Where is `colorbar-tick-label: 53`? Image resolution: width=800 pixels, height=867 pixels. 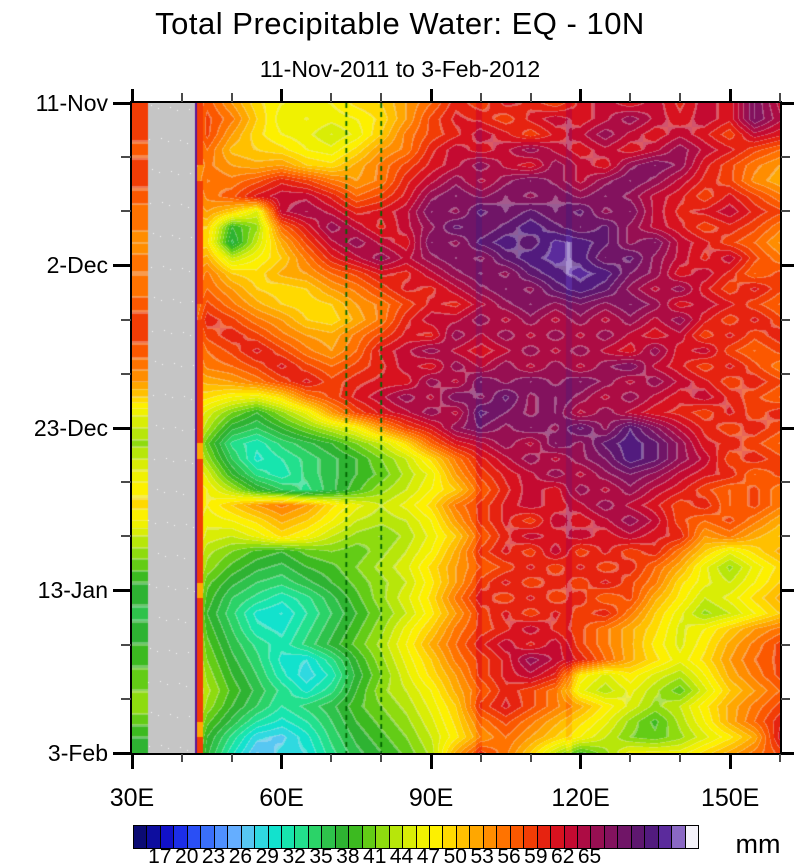
colorbar-tick-label: 53 is located at coordinates (482, 856).